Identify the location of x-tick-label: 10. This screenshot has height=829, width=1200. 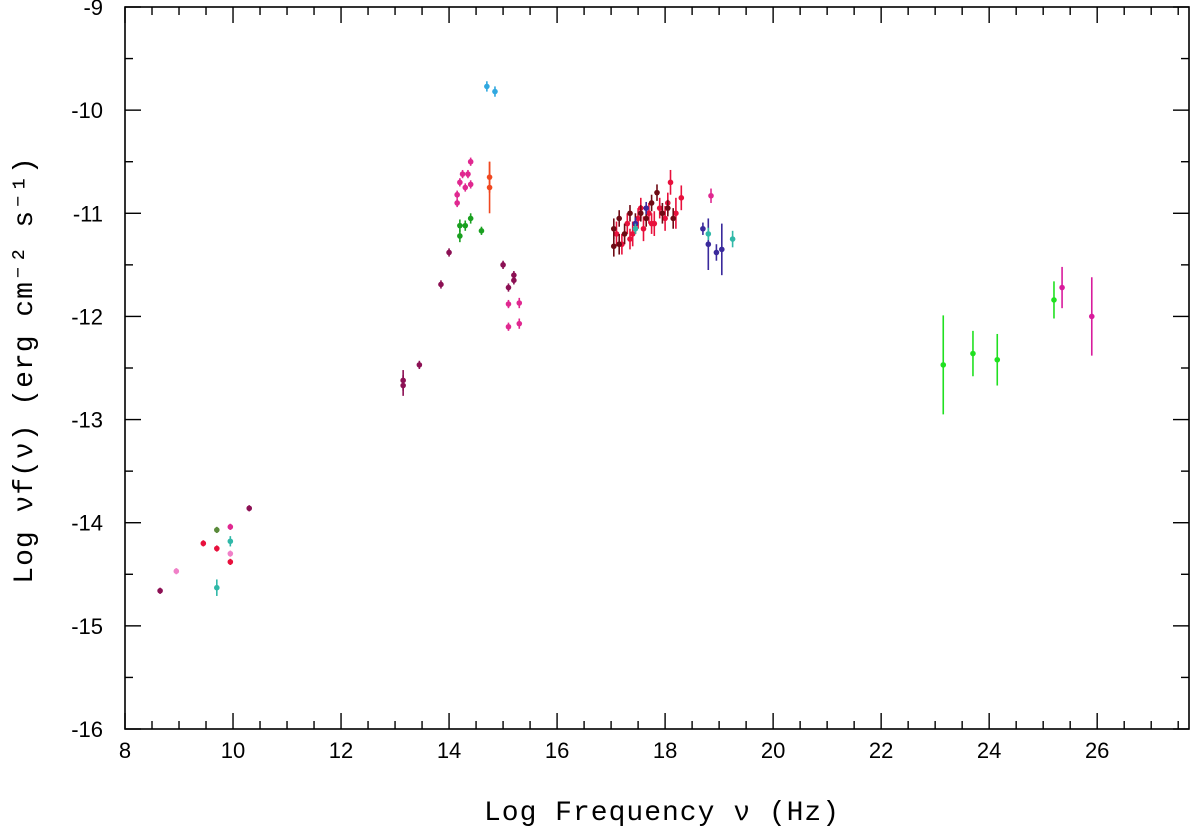
(233, 750).